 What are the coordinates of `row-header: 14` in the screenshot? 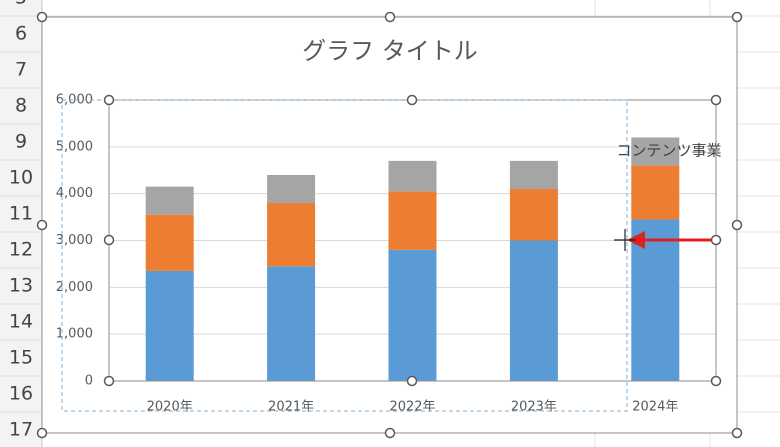 It's located at (21, 322).